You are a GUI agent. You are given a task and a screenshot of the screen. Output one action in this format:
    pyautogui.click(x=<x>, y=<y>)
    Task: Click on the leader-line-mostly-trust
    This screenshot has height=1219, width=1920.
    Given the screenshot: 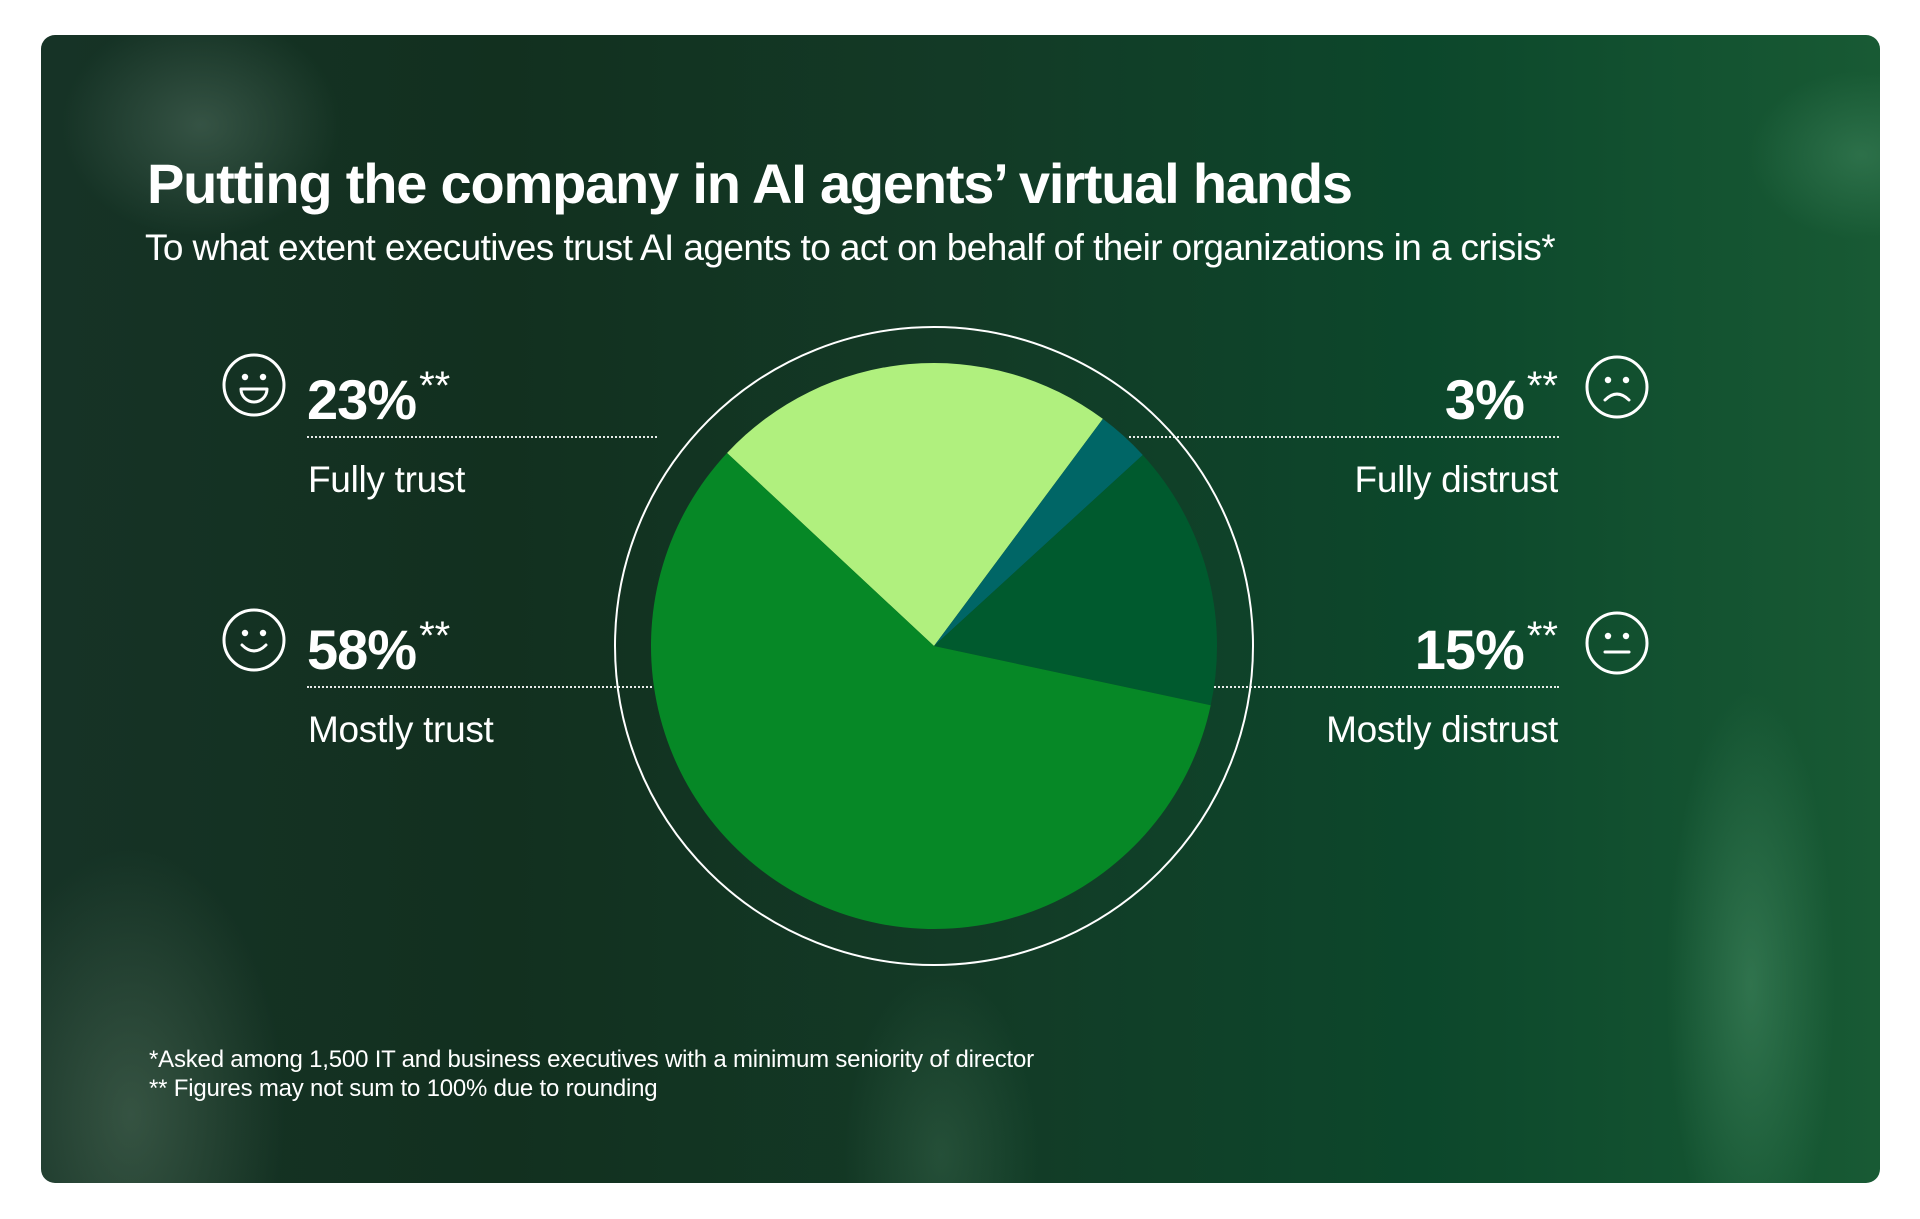 What is the action you would take?
    pyautogui.click(x=479, y=687)
    